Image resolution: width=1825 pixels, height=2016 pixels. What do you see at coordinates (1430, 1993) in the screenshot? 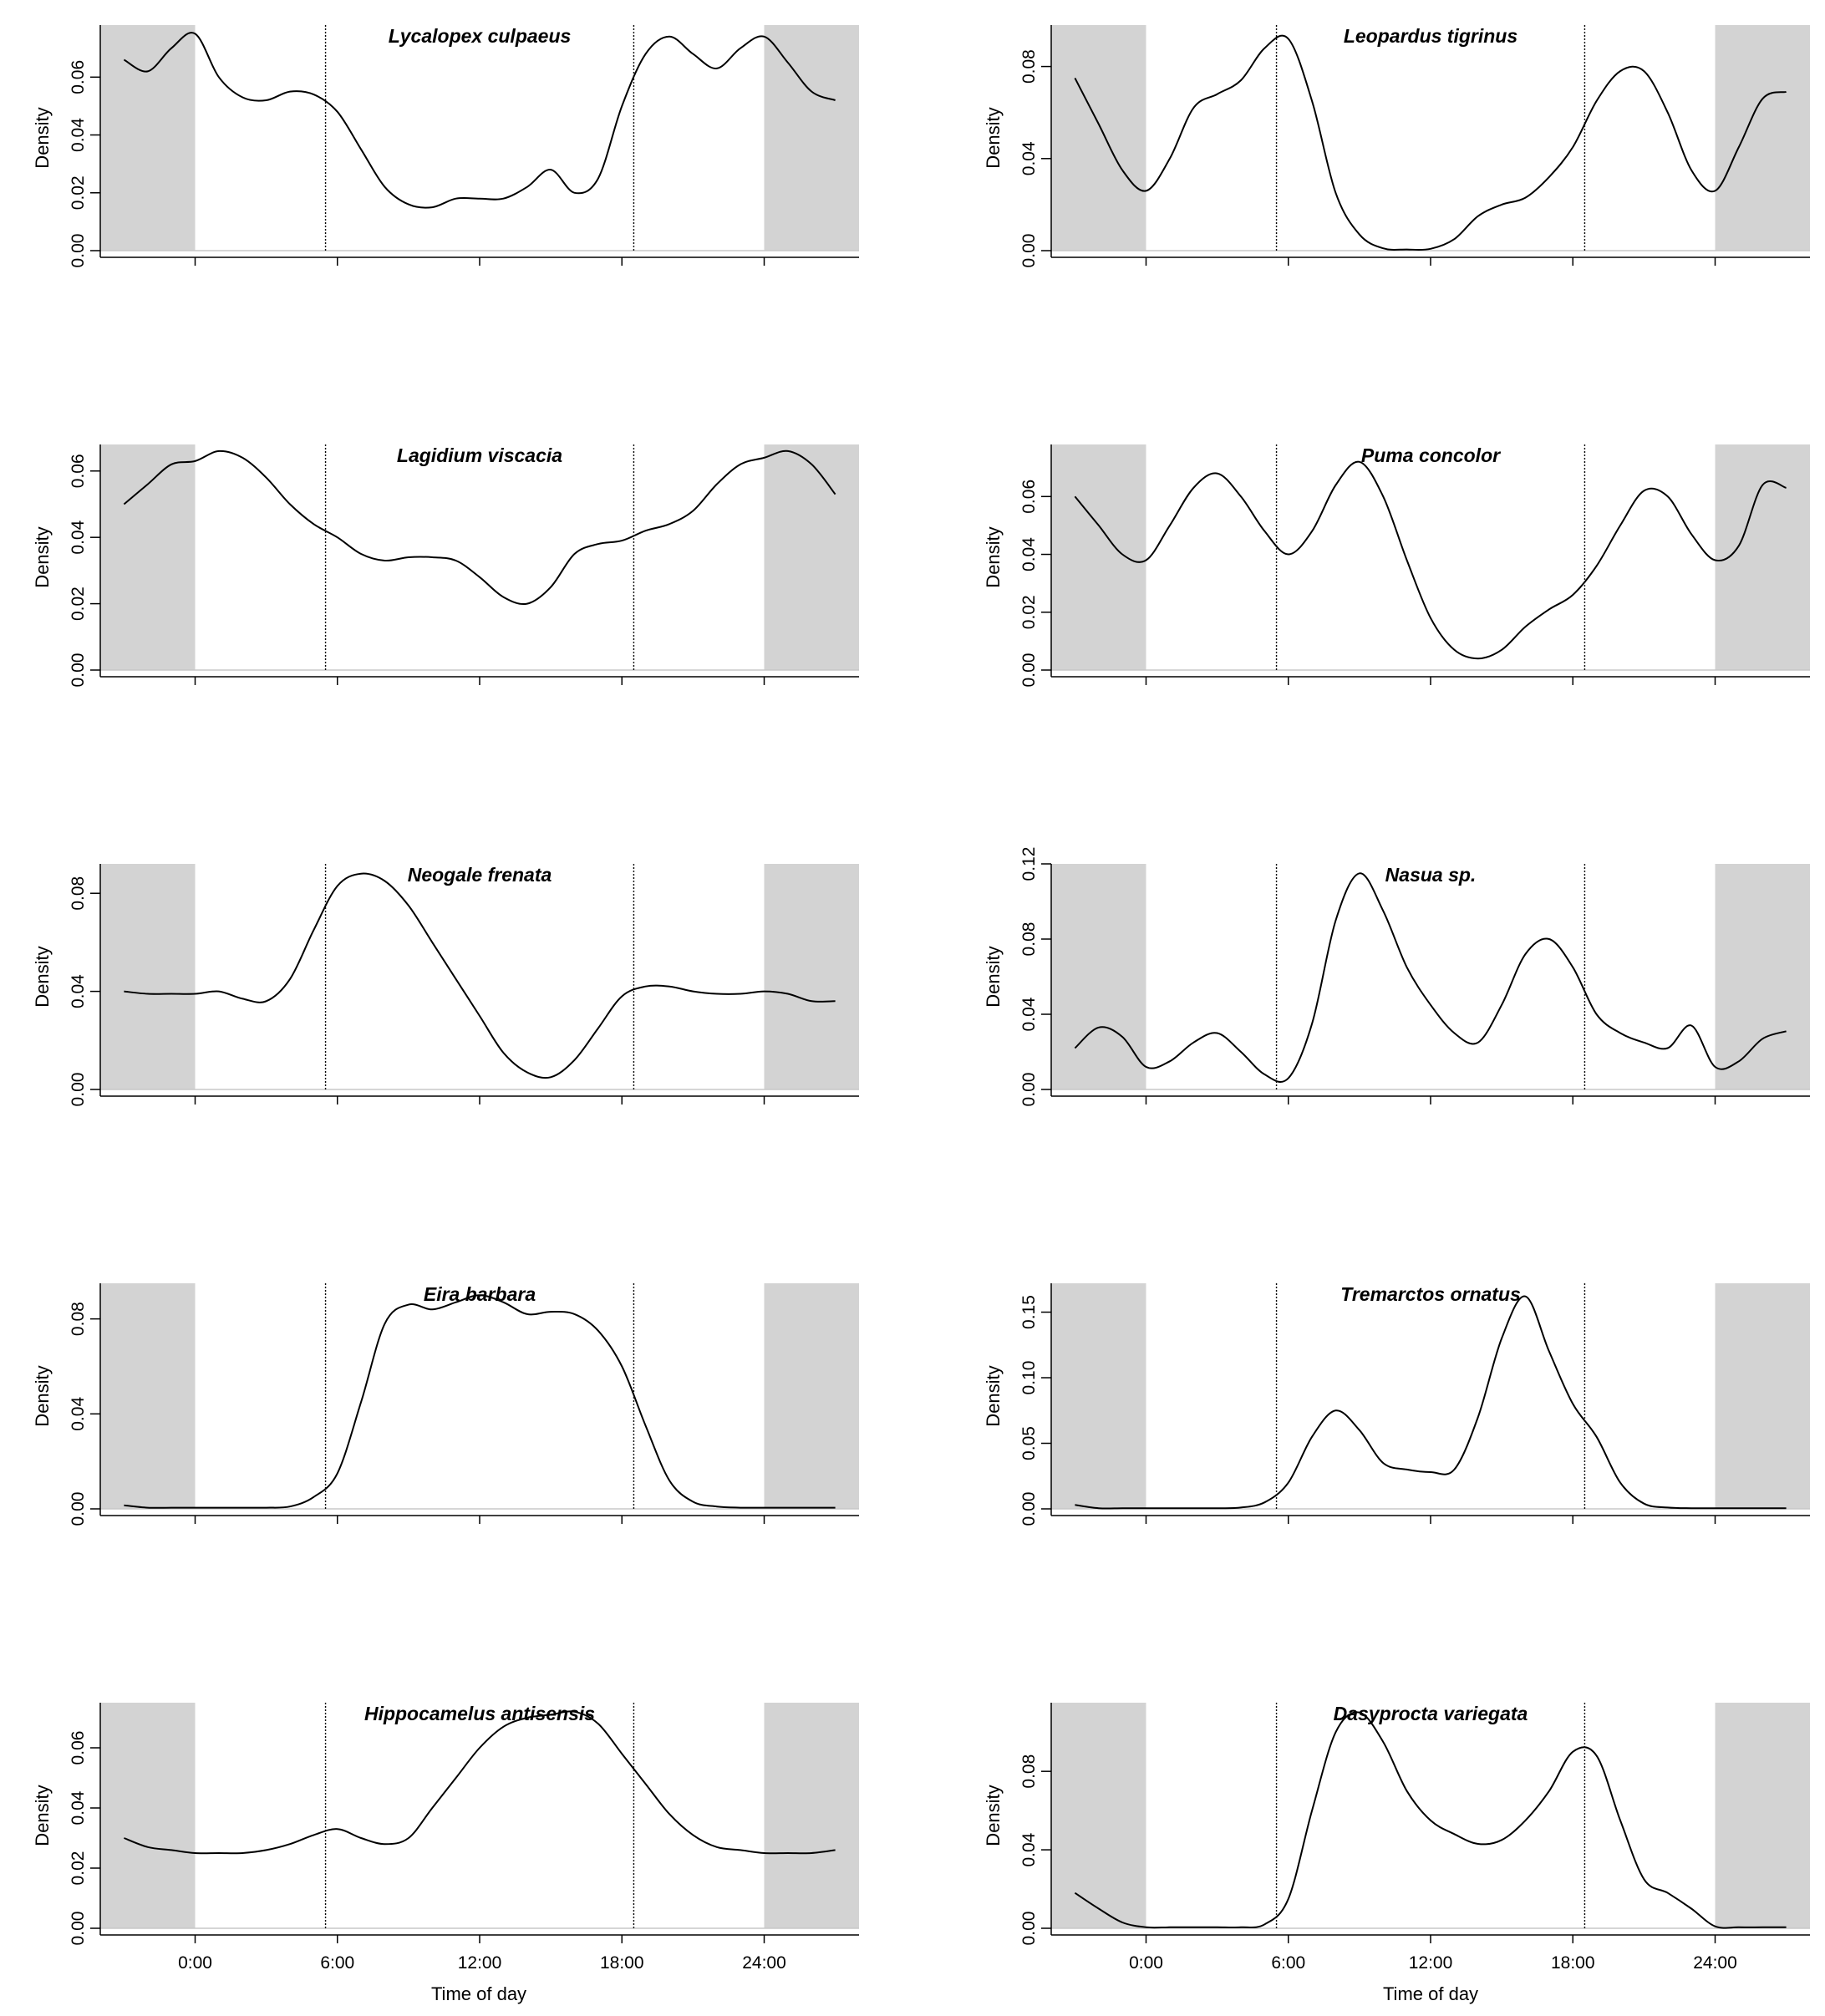
I see `x-axis-label-right: Time of day` at bounding box center [1430, 1993].